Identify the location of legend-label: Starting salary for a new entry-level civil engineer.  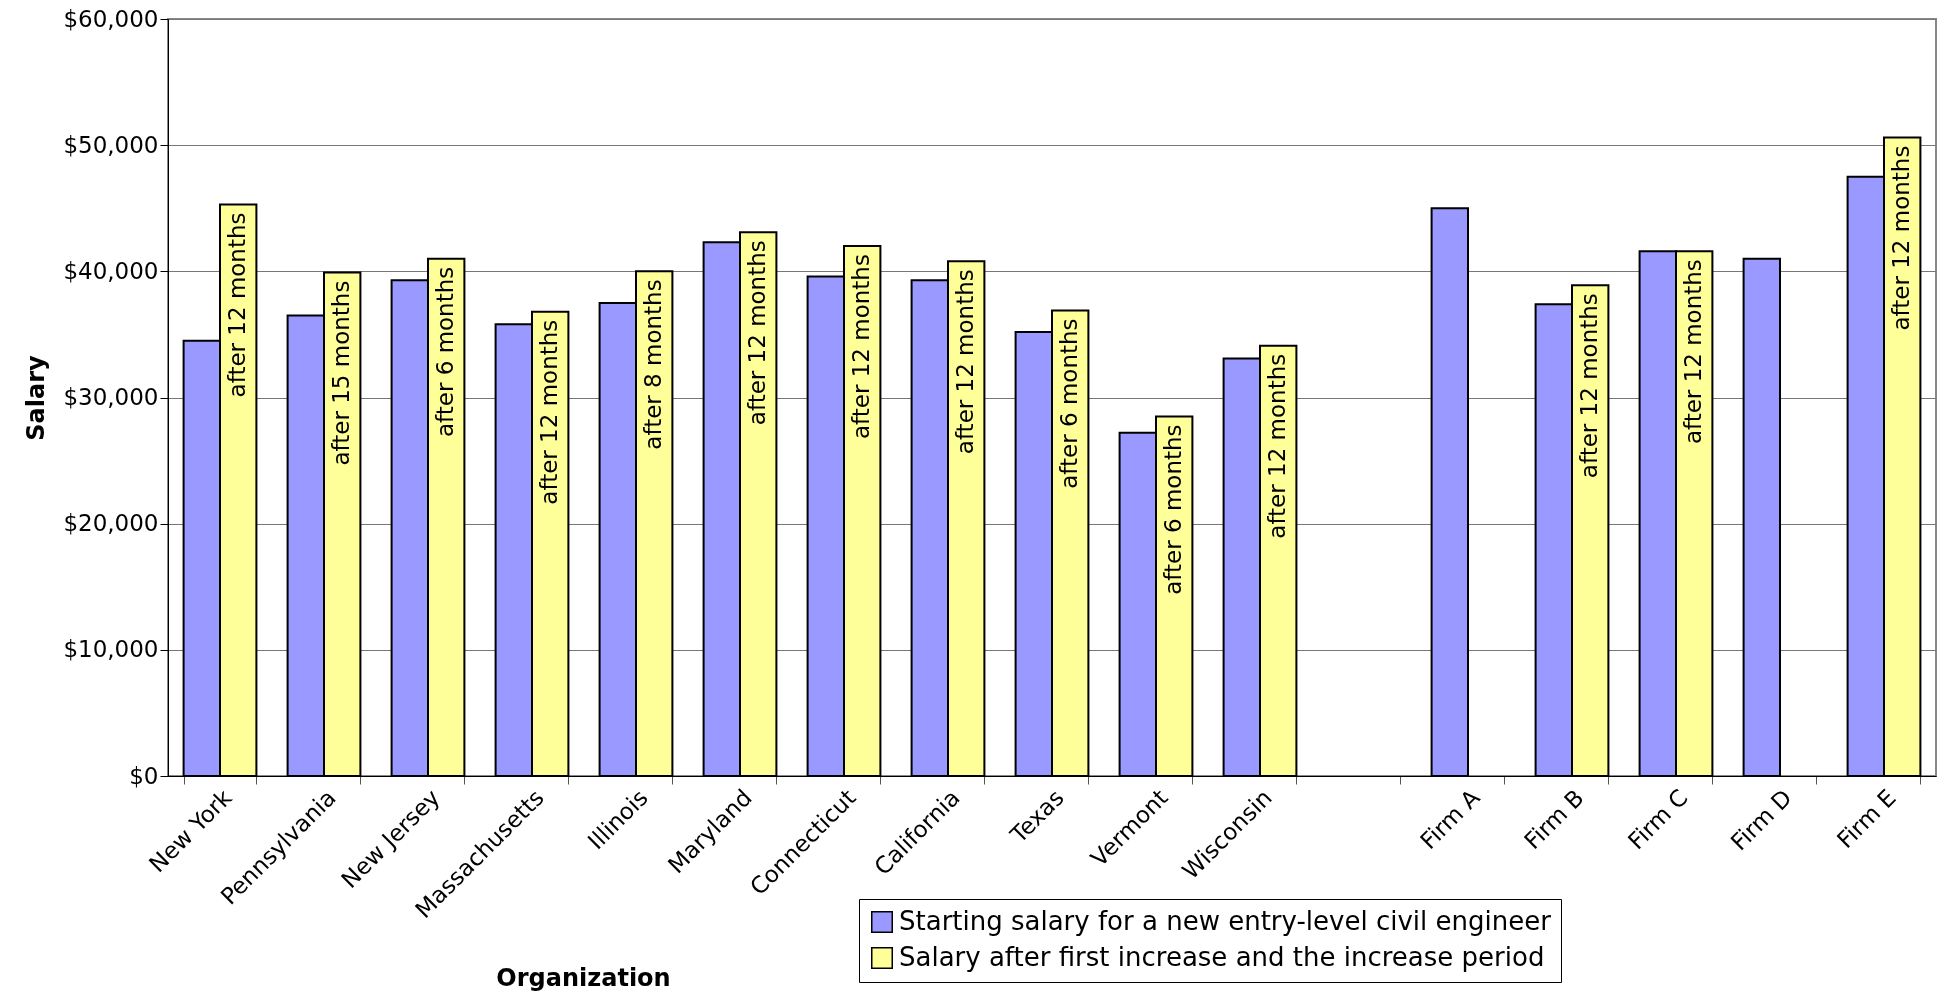
(1225, 921).